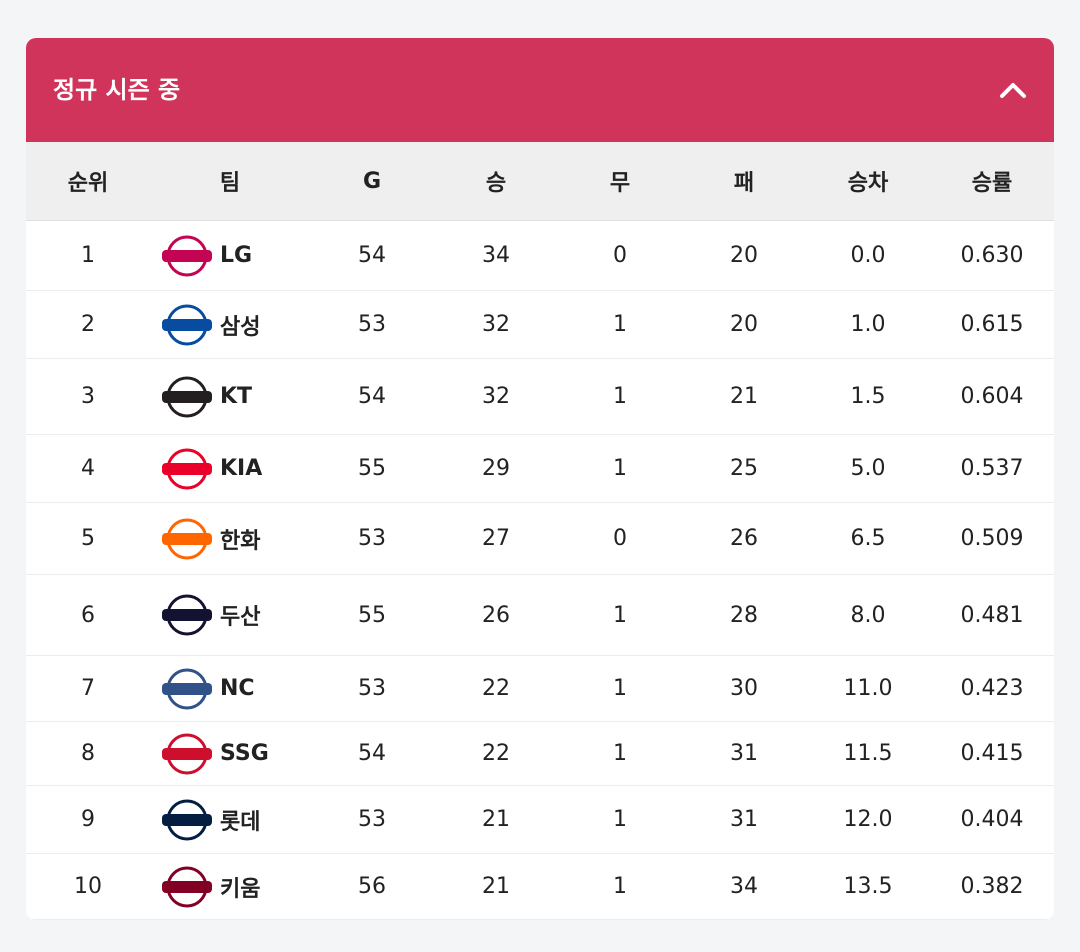 The width and height of the screenshot is (1080, 952). I want to click on table-row: 10 키움 56 21 1 34 13.5 0.382, so click(540, 887).